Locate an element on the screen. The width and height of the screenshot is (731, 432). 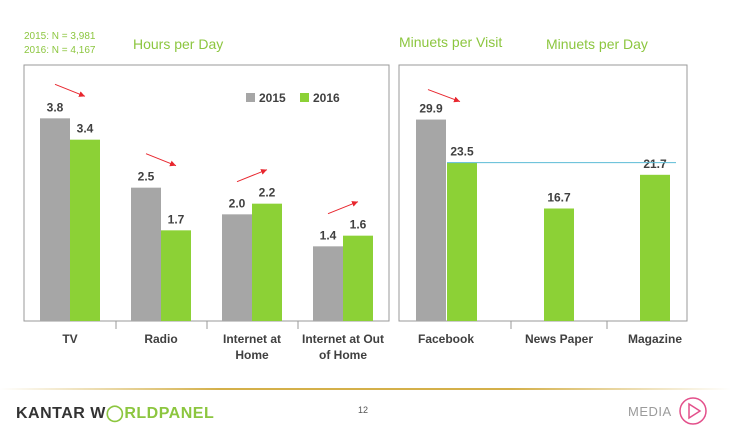
bar-2016-magazine is located at coordinates (655, 247).